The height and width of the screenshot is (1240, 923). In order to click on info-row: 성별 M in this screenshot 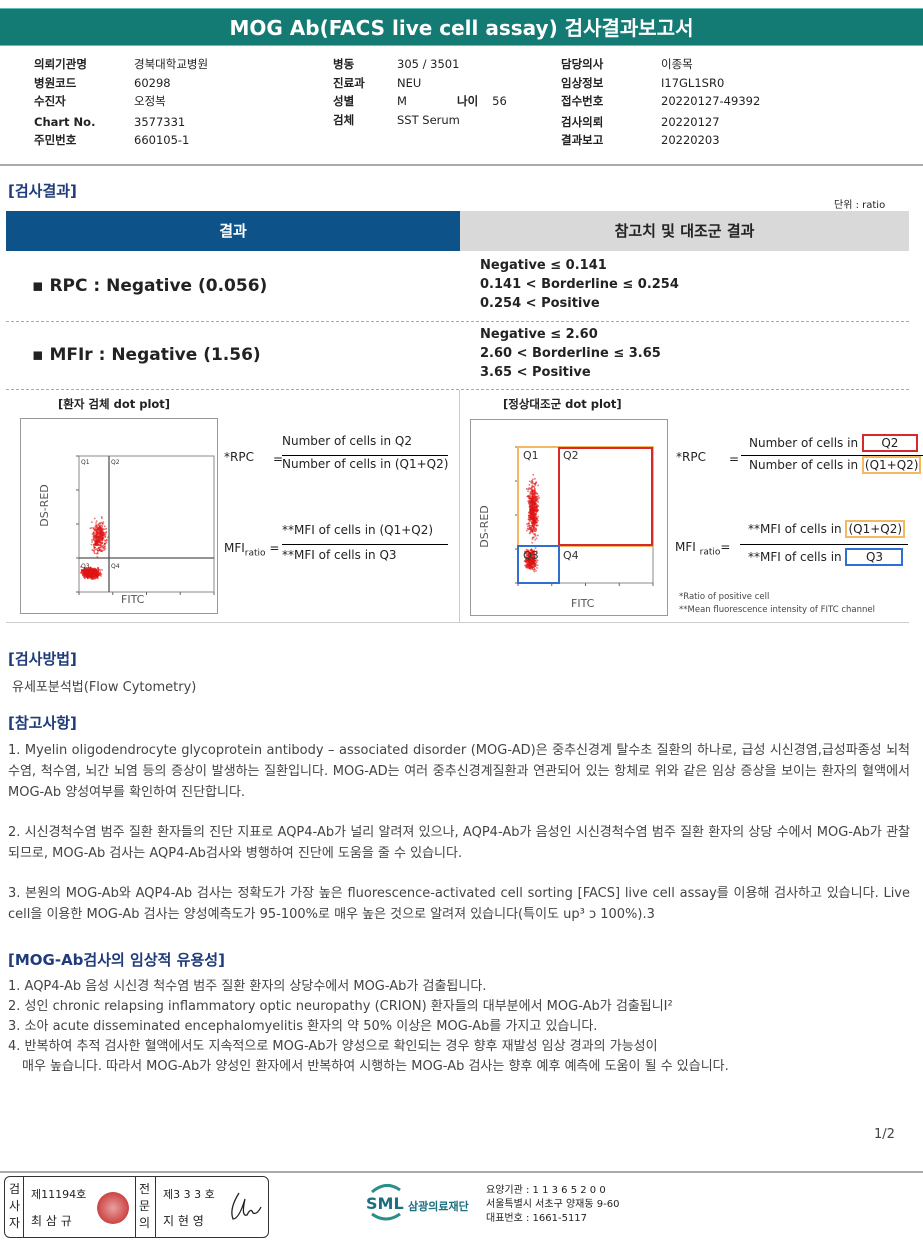, I will do `click(396, 101)`.